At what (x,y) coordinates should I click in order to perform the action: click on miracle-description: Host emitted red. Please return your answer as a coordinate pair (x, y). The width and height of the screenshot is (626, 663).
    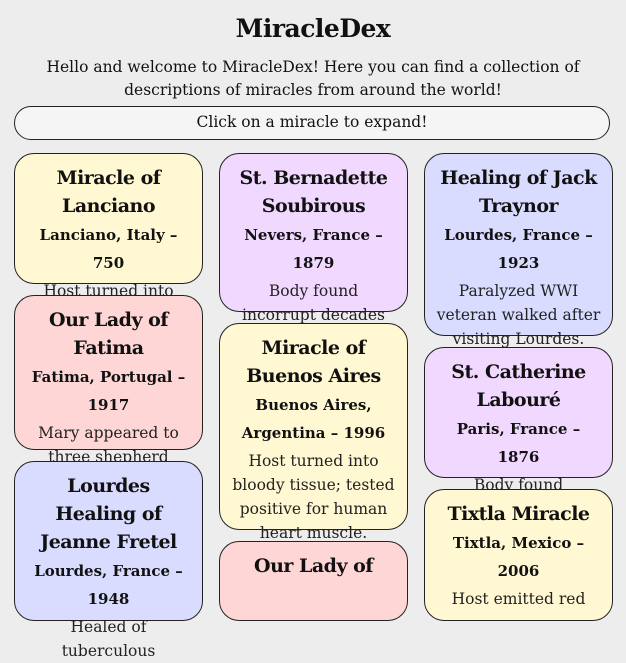
    Looking at the image, I should click on (518, 599).